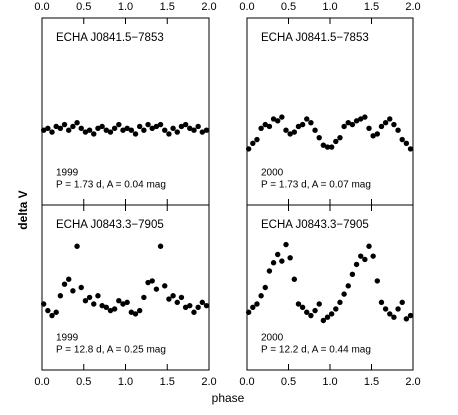  Describe the element at coordinates (228, 398) in the screenshot. I see `x-axis-label: phase` at that location.